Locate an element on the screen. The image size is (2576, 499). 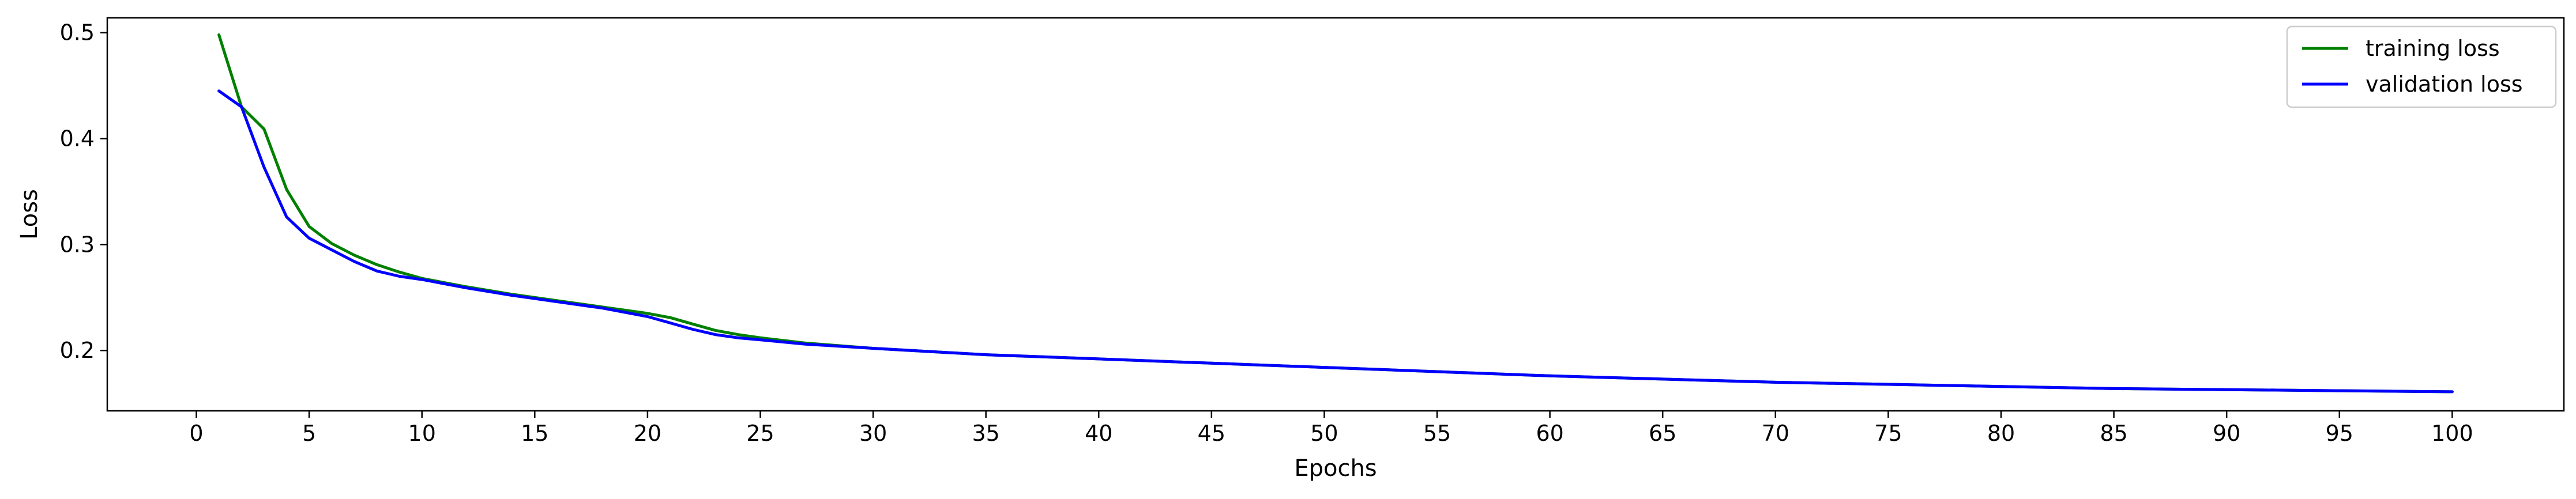
x-tick-label-5: 5 is located at coordinates (309, 434).